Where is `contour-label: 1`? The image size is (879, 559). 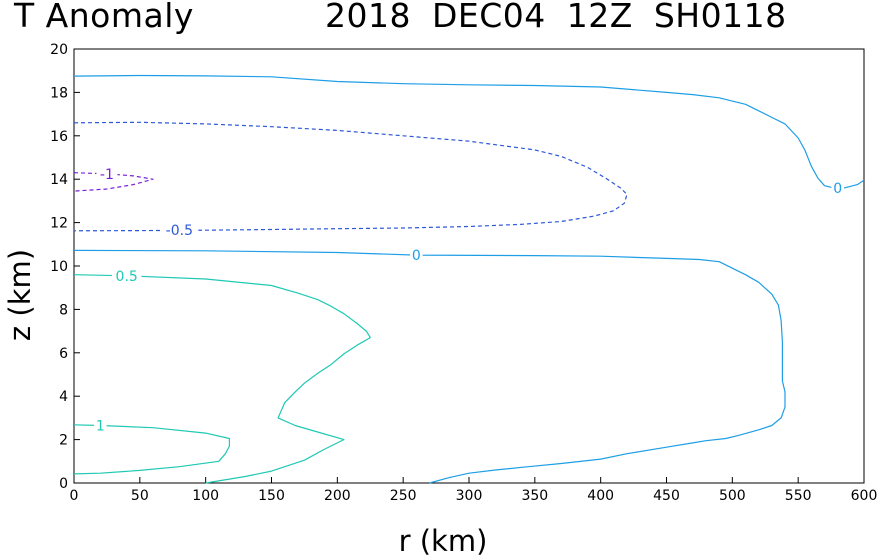 contour-label: 1 is located at coordinates (100, 426).